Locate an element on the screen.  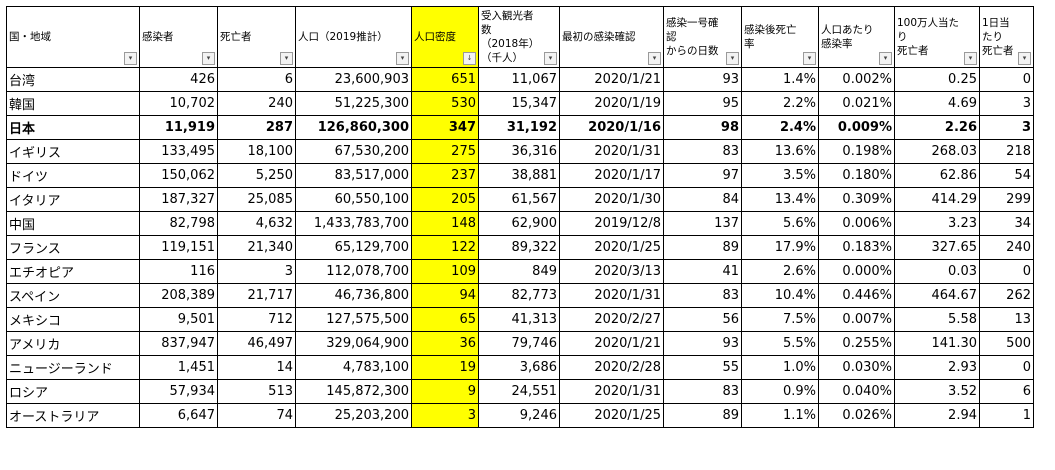
column-header-first-case: 最初の感染確認 ▾ is located at coordinates (611, 37).